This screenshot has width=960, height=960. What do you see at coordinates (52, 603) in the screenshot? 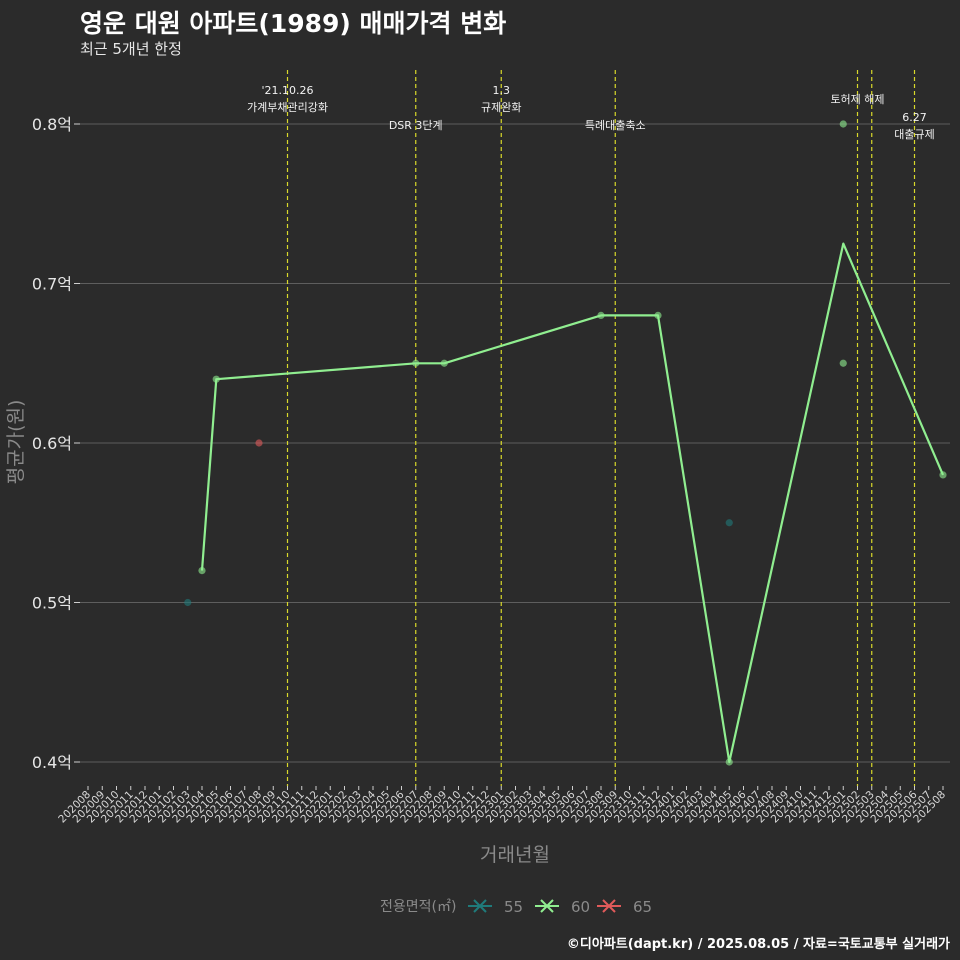
I see `y-tick-label: 0.5억` at bounding box center [52, 603].